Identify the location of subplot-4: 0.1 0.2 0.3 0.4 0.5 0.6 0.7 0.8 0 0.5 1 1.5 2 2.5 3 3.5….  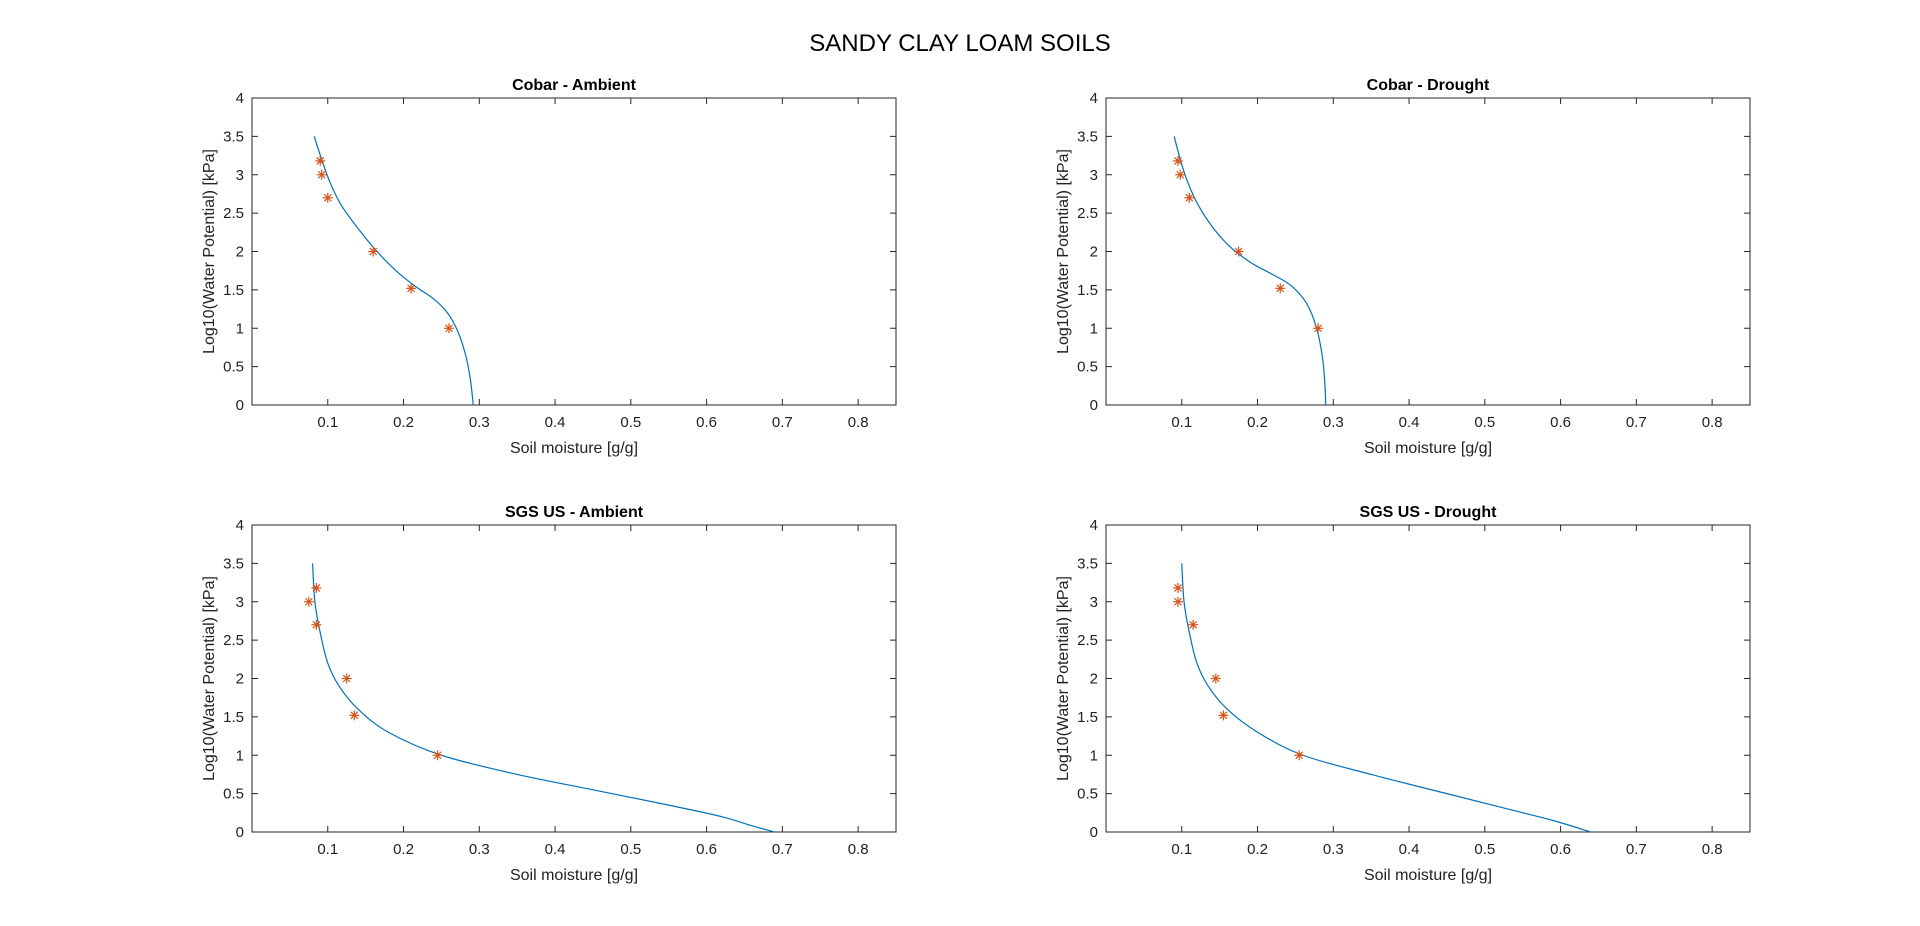
(1403, 694).